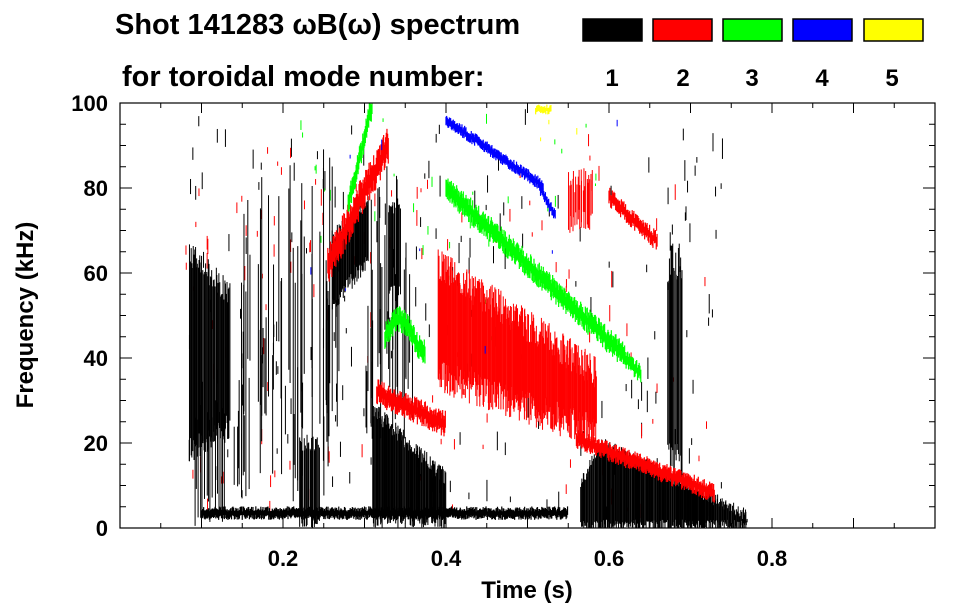 The width and height of the screenshot is (963, 615). Describe the element at coordinates (822, 78) in the screenshot. I see `legend-label-4: 4` at that location.